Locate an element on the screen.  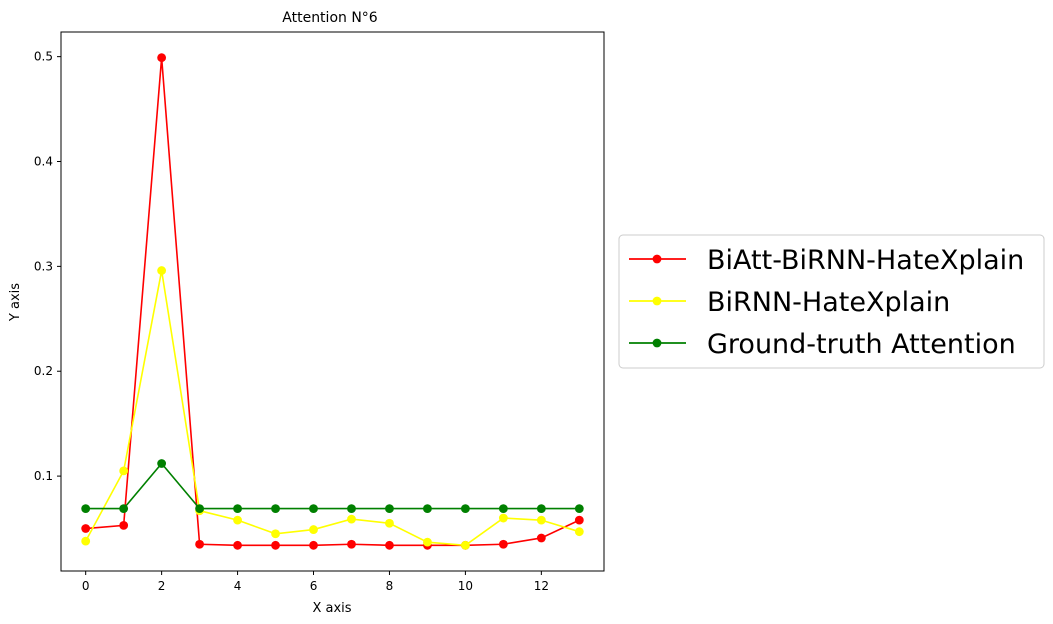
legend-label-2: Ground-truth Attention is located at coordinates (861, 344).